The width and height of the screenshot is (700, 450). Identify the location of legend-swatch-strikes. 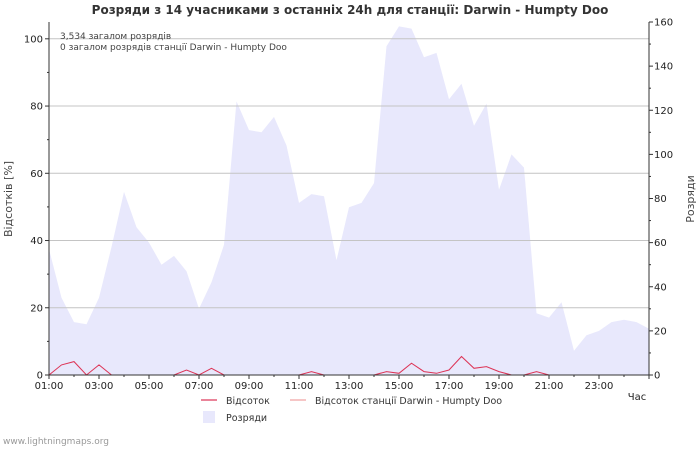
(209, 417).